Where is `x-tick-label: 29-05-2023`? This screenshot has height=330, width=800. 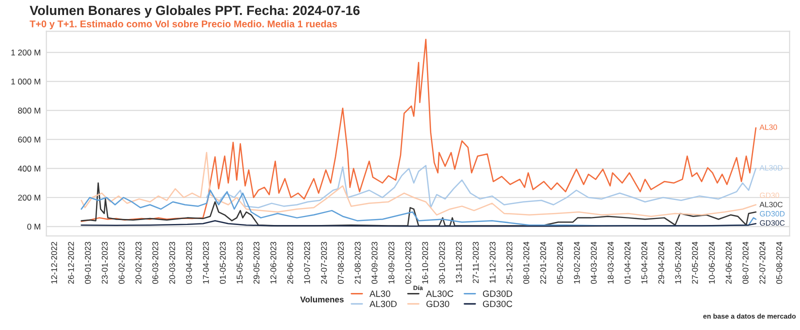
x-tick-label: 29-05-2023 is located at coordinates (257, 263).